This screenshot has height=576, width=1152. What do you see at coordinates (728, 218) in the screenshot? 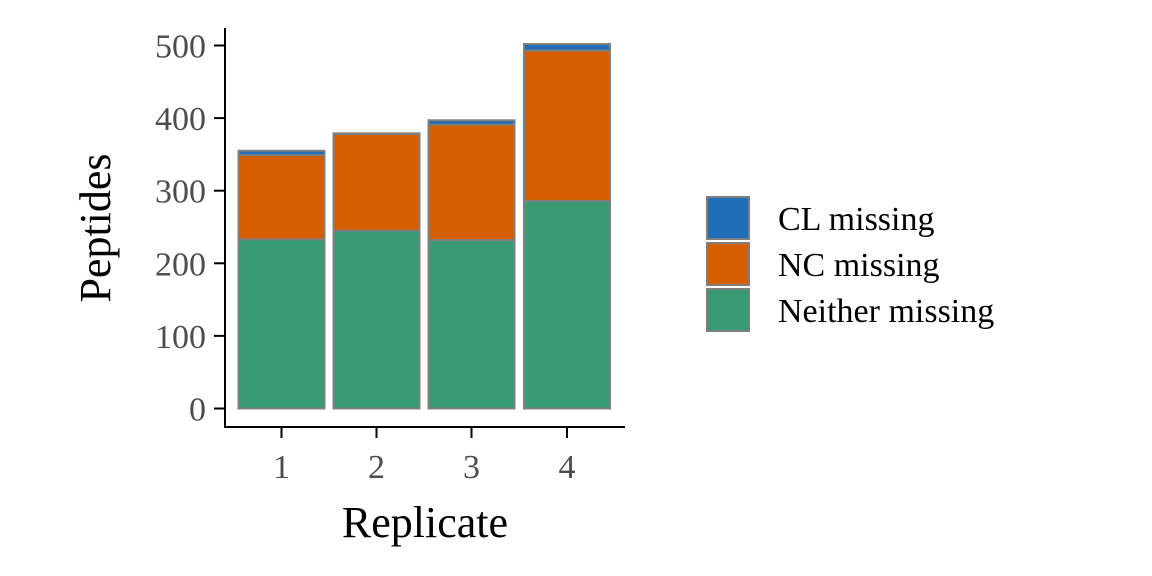
I see `legend-swatch-cl-missing` at bounding box center [728, 218].